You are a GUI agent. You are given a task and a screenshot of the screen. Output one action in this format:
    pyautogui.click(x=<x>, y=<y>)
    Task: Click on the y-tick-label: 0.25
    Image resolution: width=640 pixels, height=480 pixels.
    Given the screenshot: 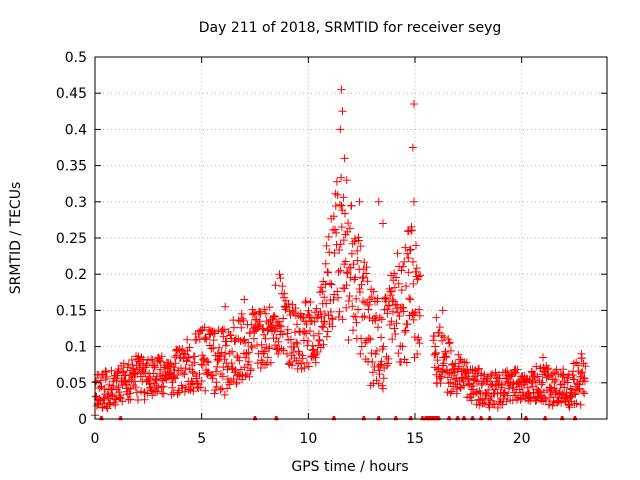 What is the action you would take?
    pyautogui.click(x=71, y=239)
    